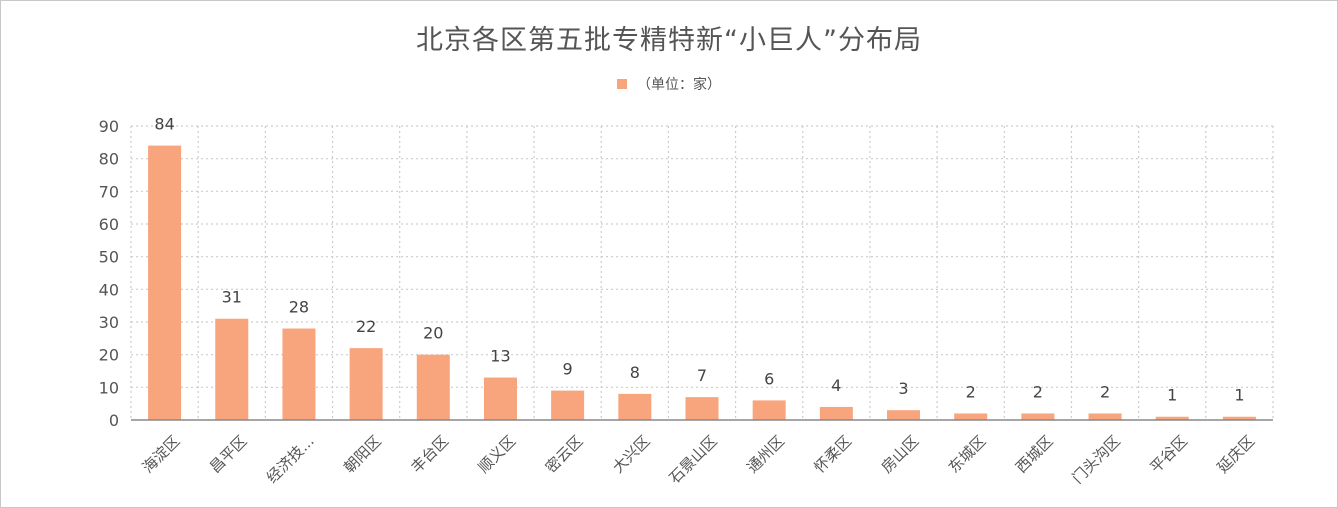 Image resolution: width=1338 pixels, height=508 pixels. What do you see at coordinates (836, 385) in the screenshot?
I see `data-label: 4` at bounding box center [836, 385].